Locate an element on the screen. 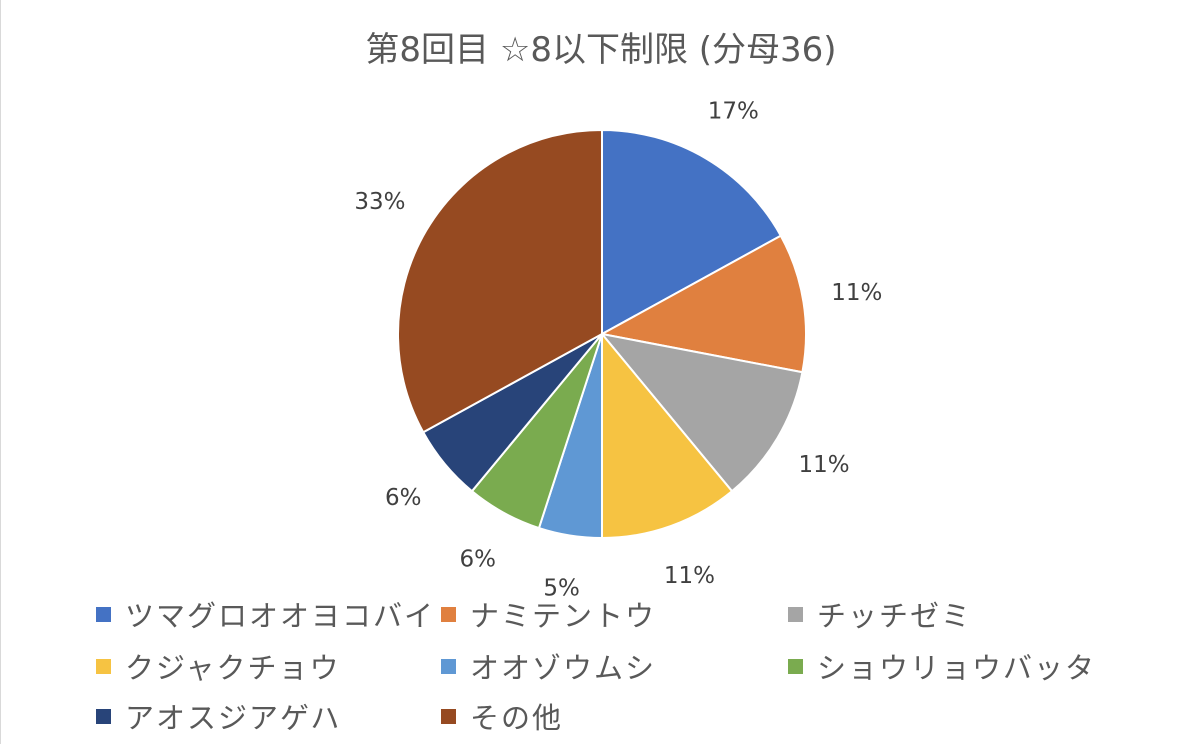 The width and height of the screenshot is (1200, 744). legend-entry: ツマグロオオヨコバイ is located at coordinates (265, 614).